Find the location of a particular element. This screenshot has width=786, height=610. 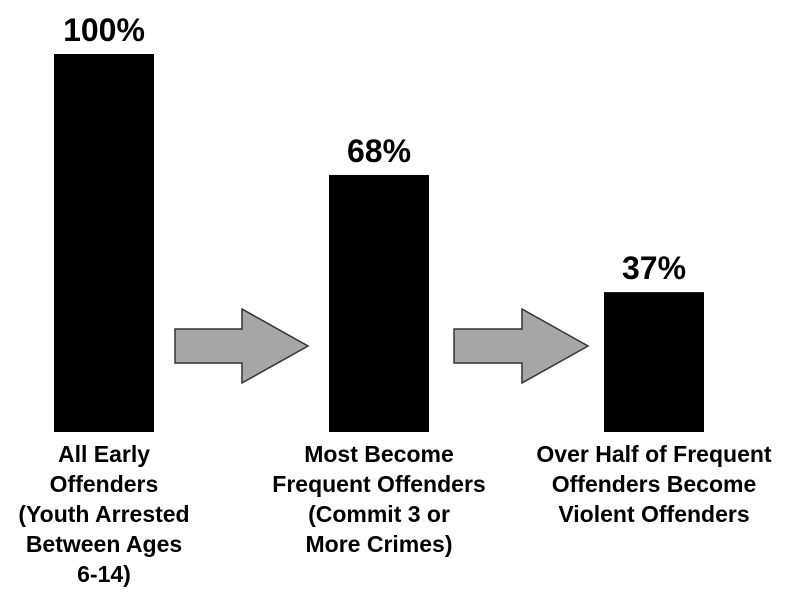

category-label-3-line-1: Over Half of Frequent is located at coordinates (653, 454).